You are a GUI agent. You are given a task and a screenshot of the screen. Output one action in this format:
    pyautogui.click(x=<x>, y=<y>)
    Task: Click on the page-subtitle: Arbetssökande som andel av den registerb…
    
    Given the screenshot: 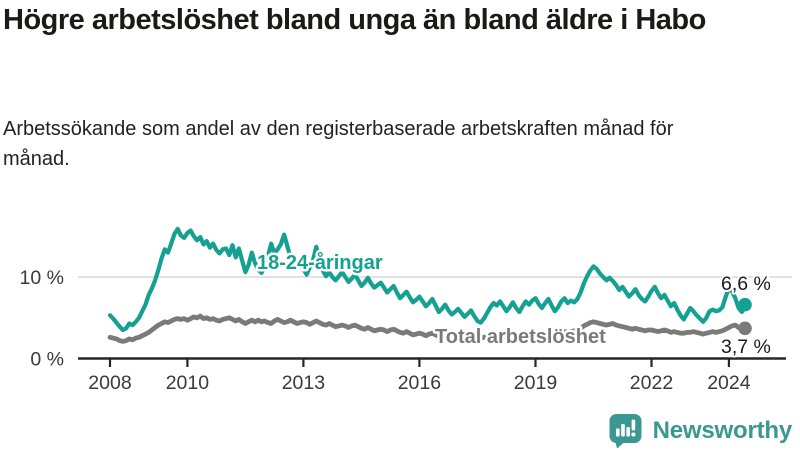 What is the action you would take?
    pyautogui.click(x=338, y=144)
    